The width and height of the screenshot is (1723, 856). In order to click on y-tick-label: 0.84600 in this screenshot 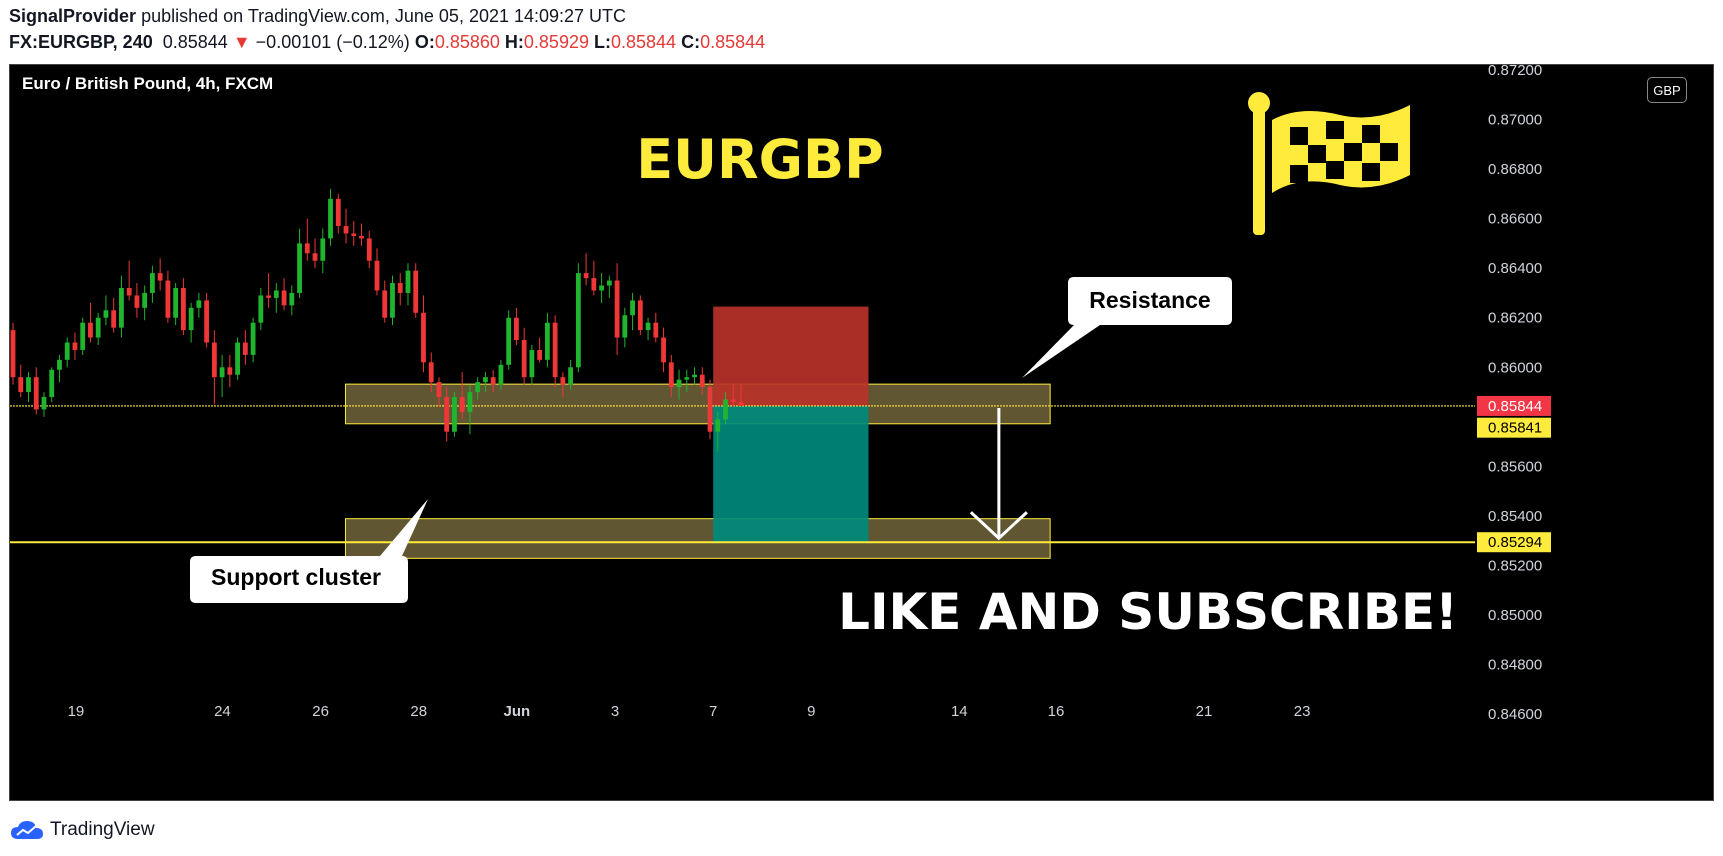, I will do `click(1515, 714)`.